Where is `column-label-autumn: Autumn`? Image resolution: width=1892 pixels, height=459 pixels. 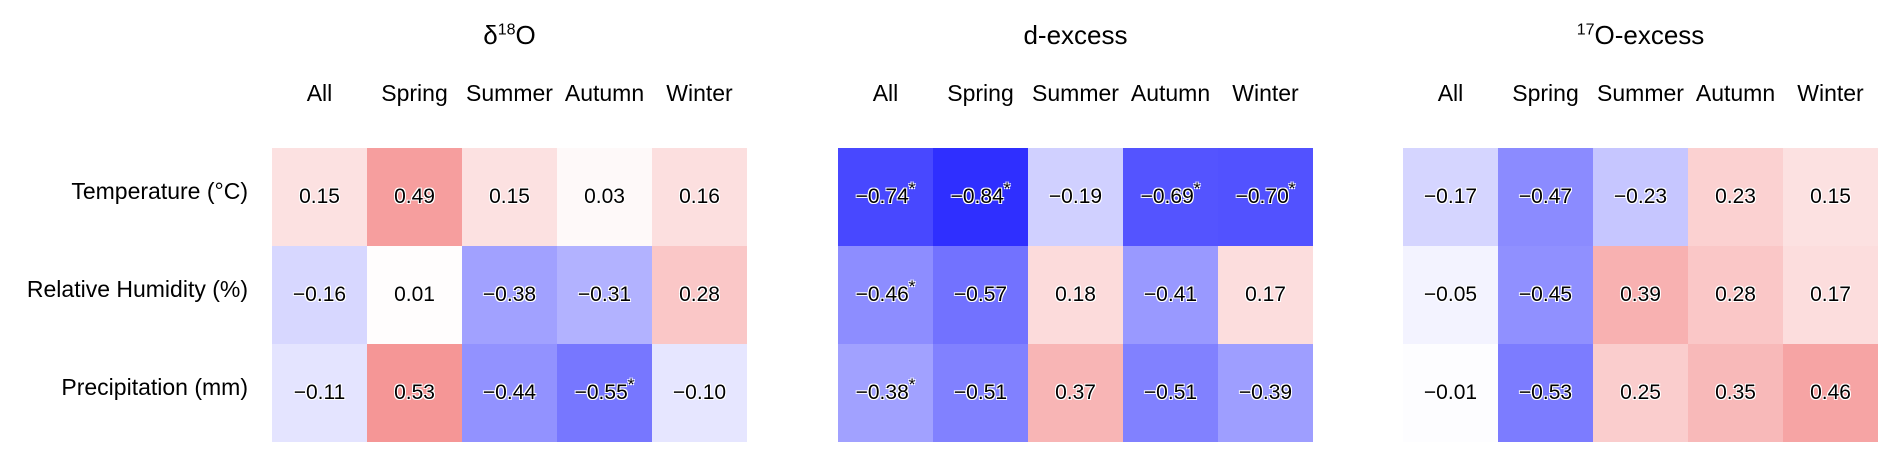 column-label-autumn: Autumn is located at coordinates (604, 93).